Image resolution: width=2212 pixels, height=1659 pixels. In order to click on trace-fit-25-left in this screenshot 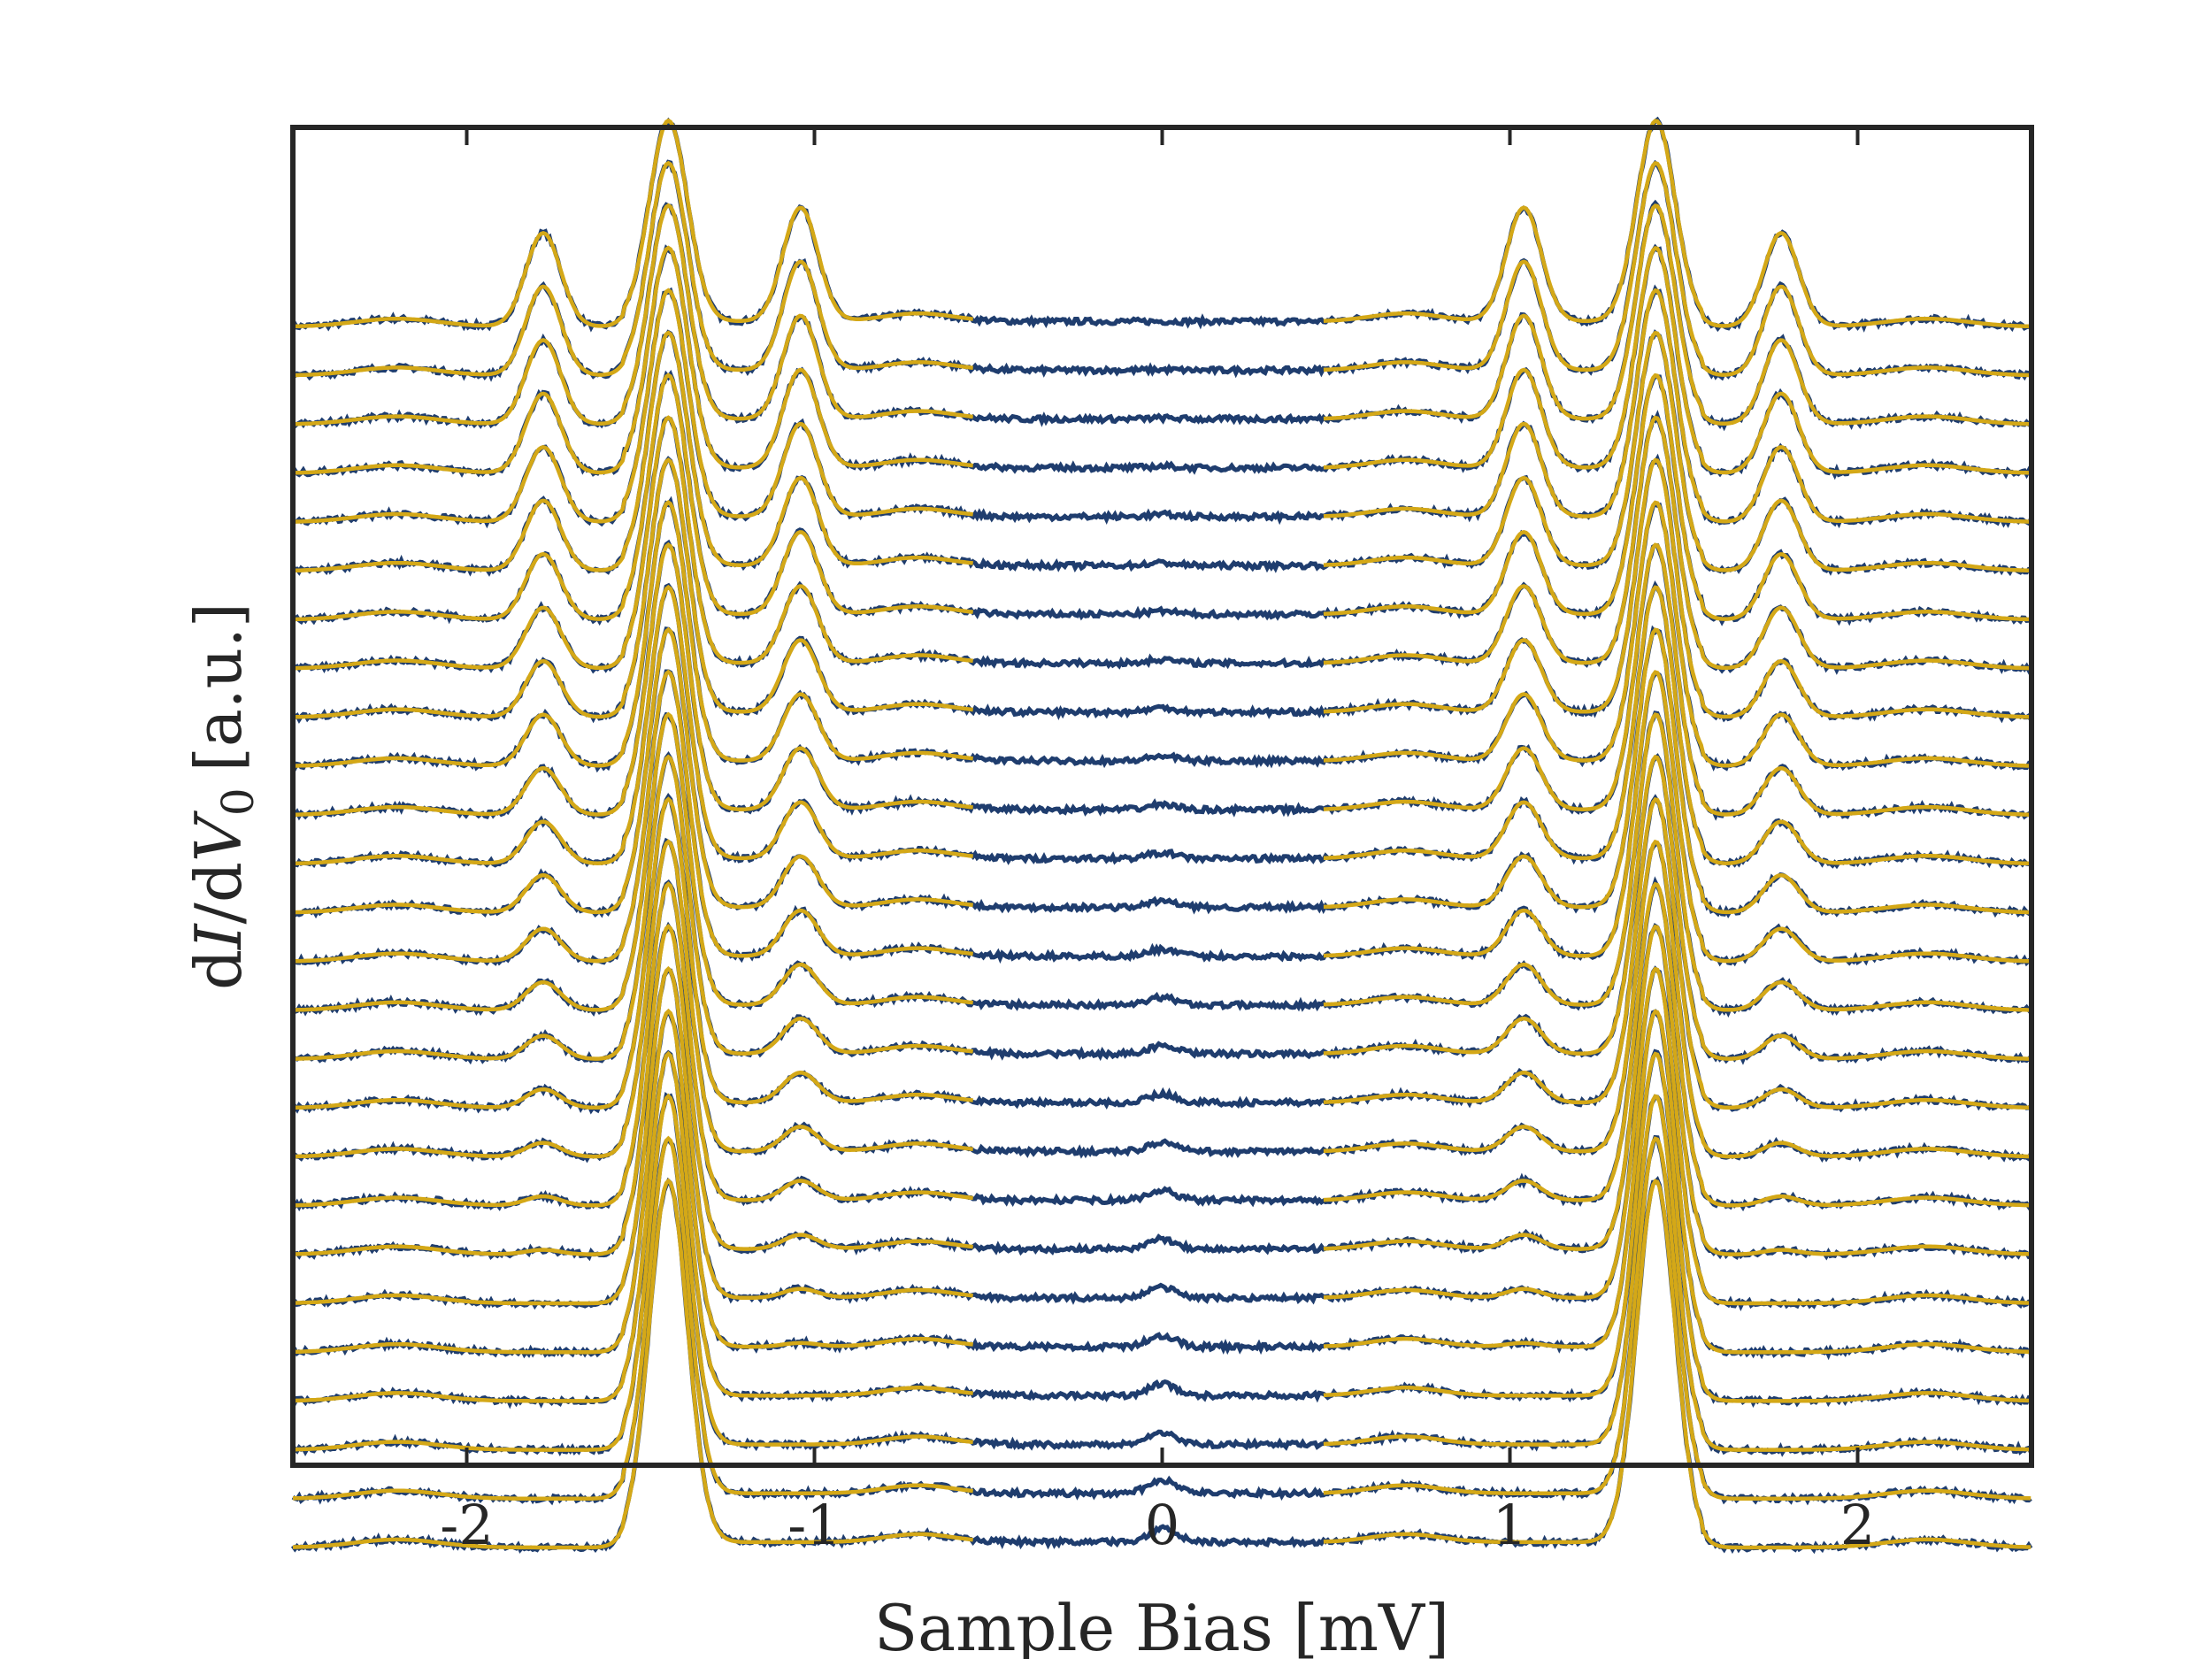, I will do `click(633, 1364)`.